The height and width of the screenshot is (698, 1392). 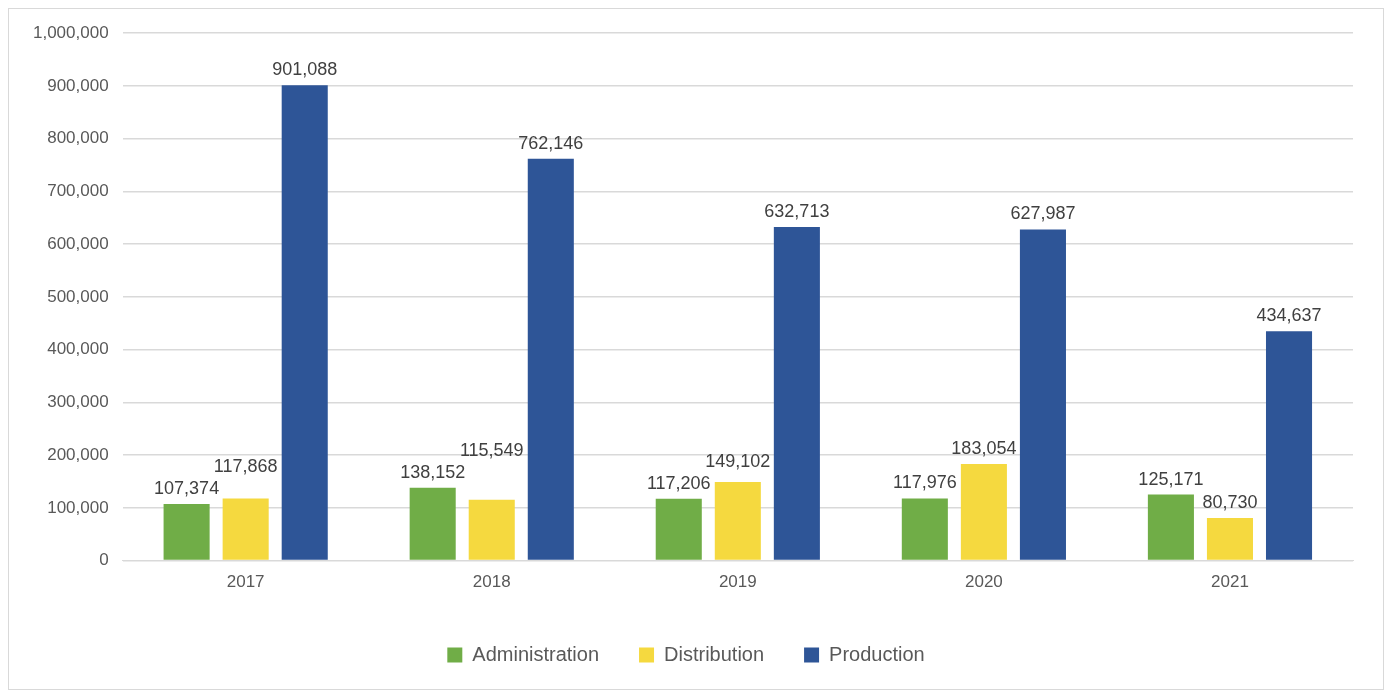 I want to click on data-label: 117,976, so click(x=924, y=482).